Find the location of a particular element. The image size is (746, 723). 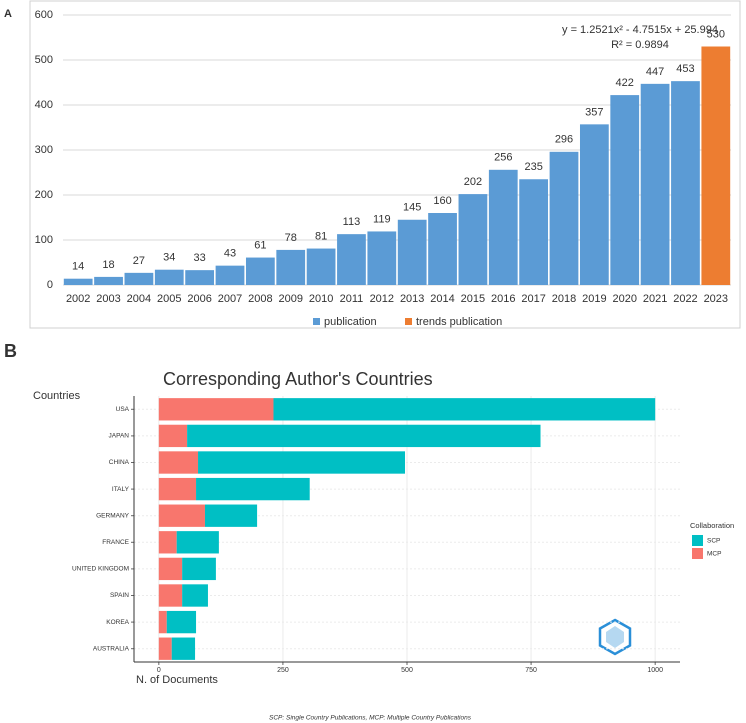

value-label: 18 is located at coordinates (108, 265).